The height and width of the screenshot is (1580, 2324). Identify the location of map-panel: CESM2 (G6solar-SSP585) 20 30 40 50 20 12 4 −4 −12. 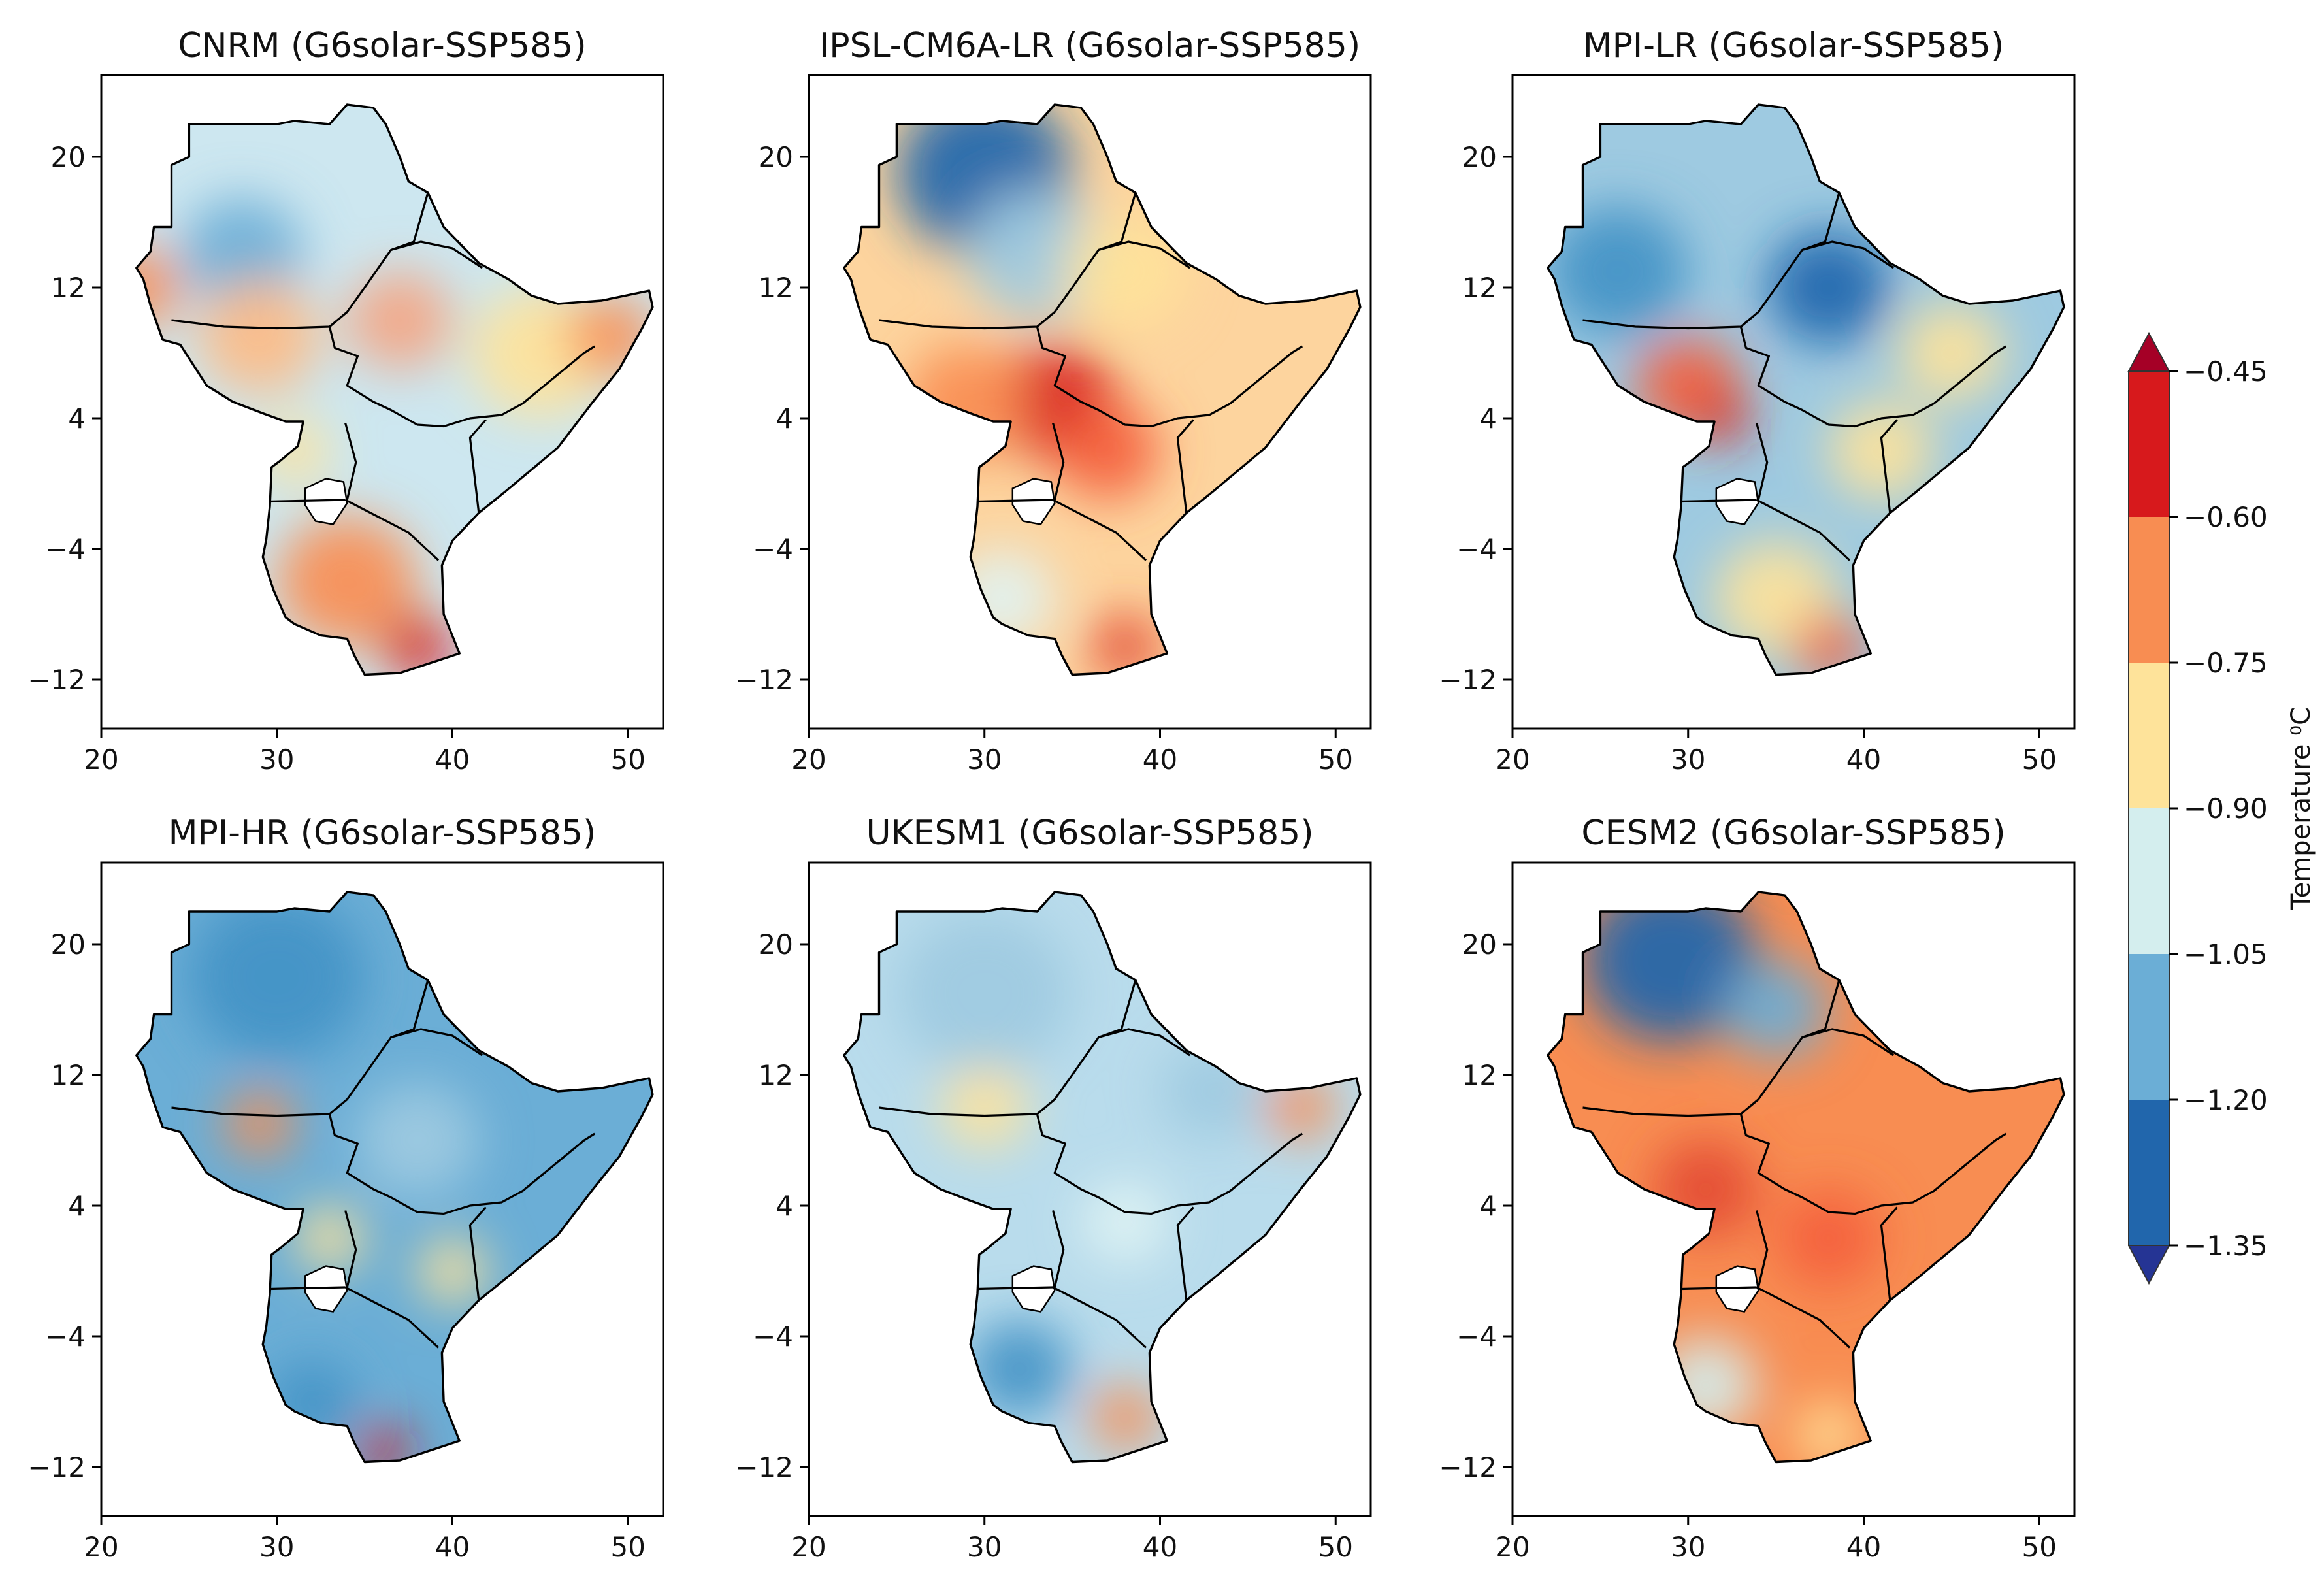
(1757, 1188).